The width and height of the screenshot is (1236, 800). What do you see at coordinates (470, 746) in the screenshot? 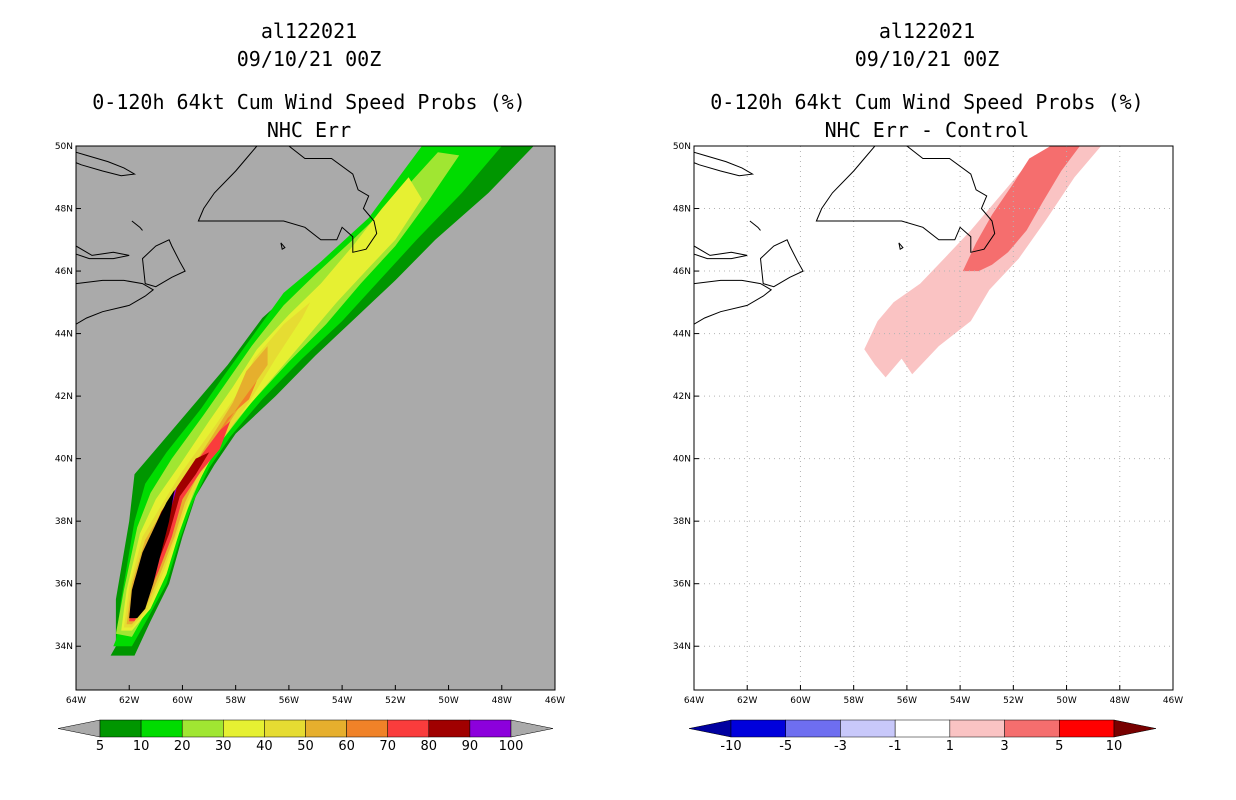
I see `colorbar-label: 90` at bounding box center [470, 746].